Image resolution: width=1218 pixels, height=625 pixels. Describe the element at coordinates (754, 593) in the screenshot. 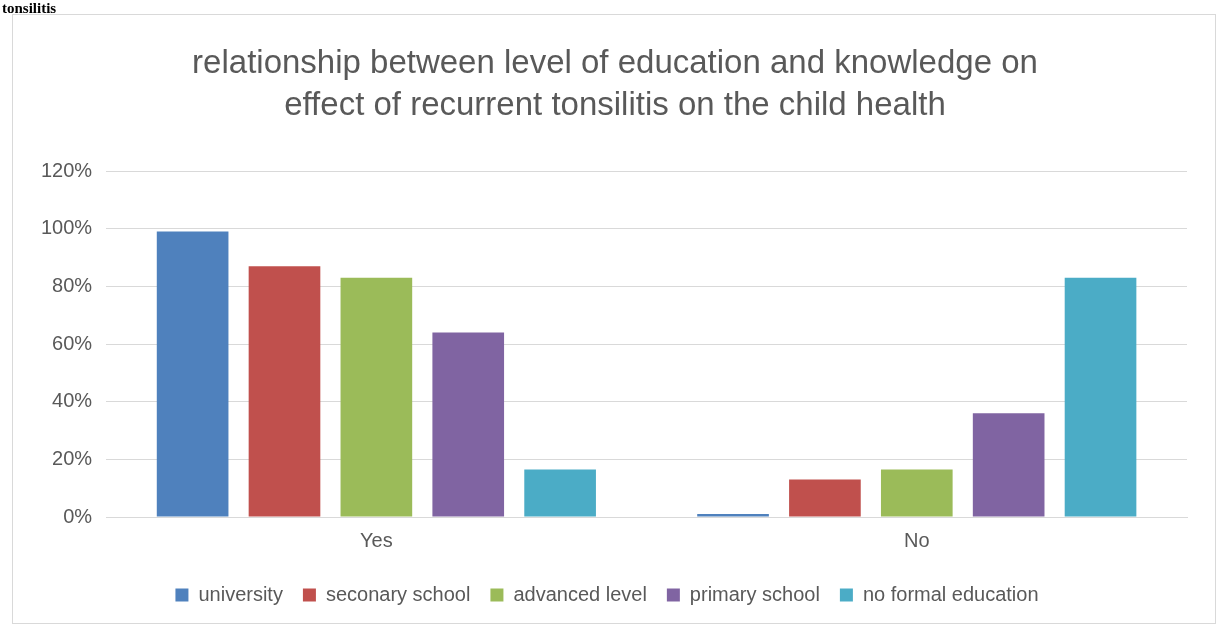

I see `legend-label: primary school` at that location.